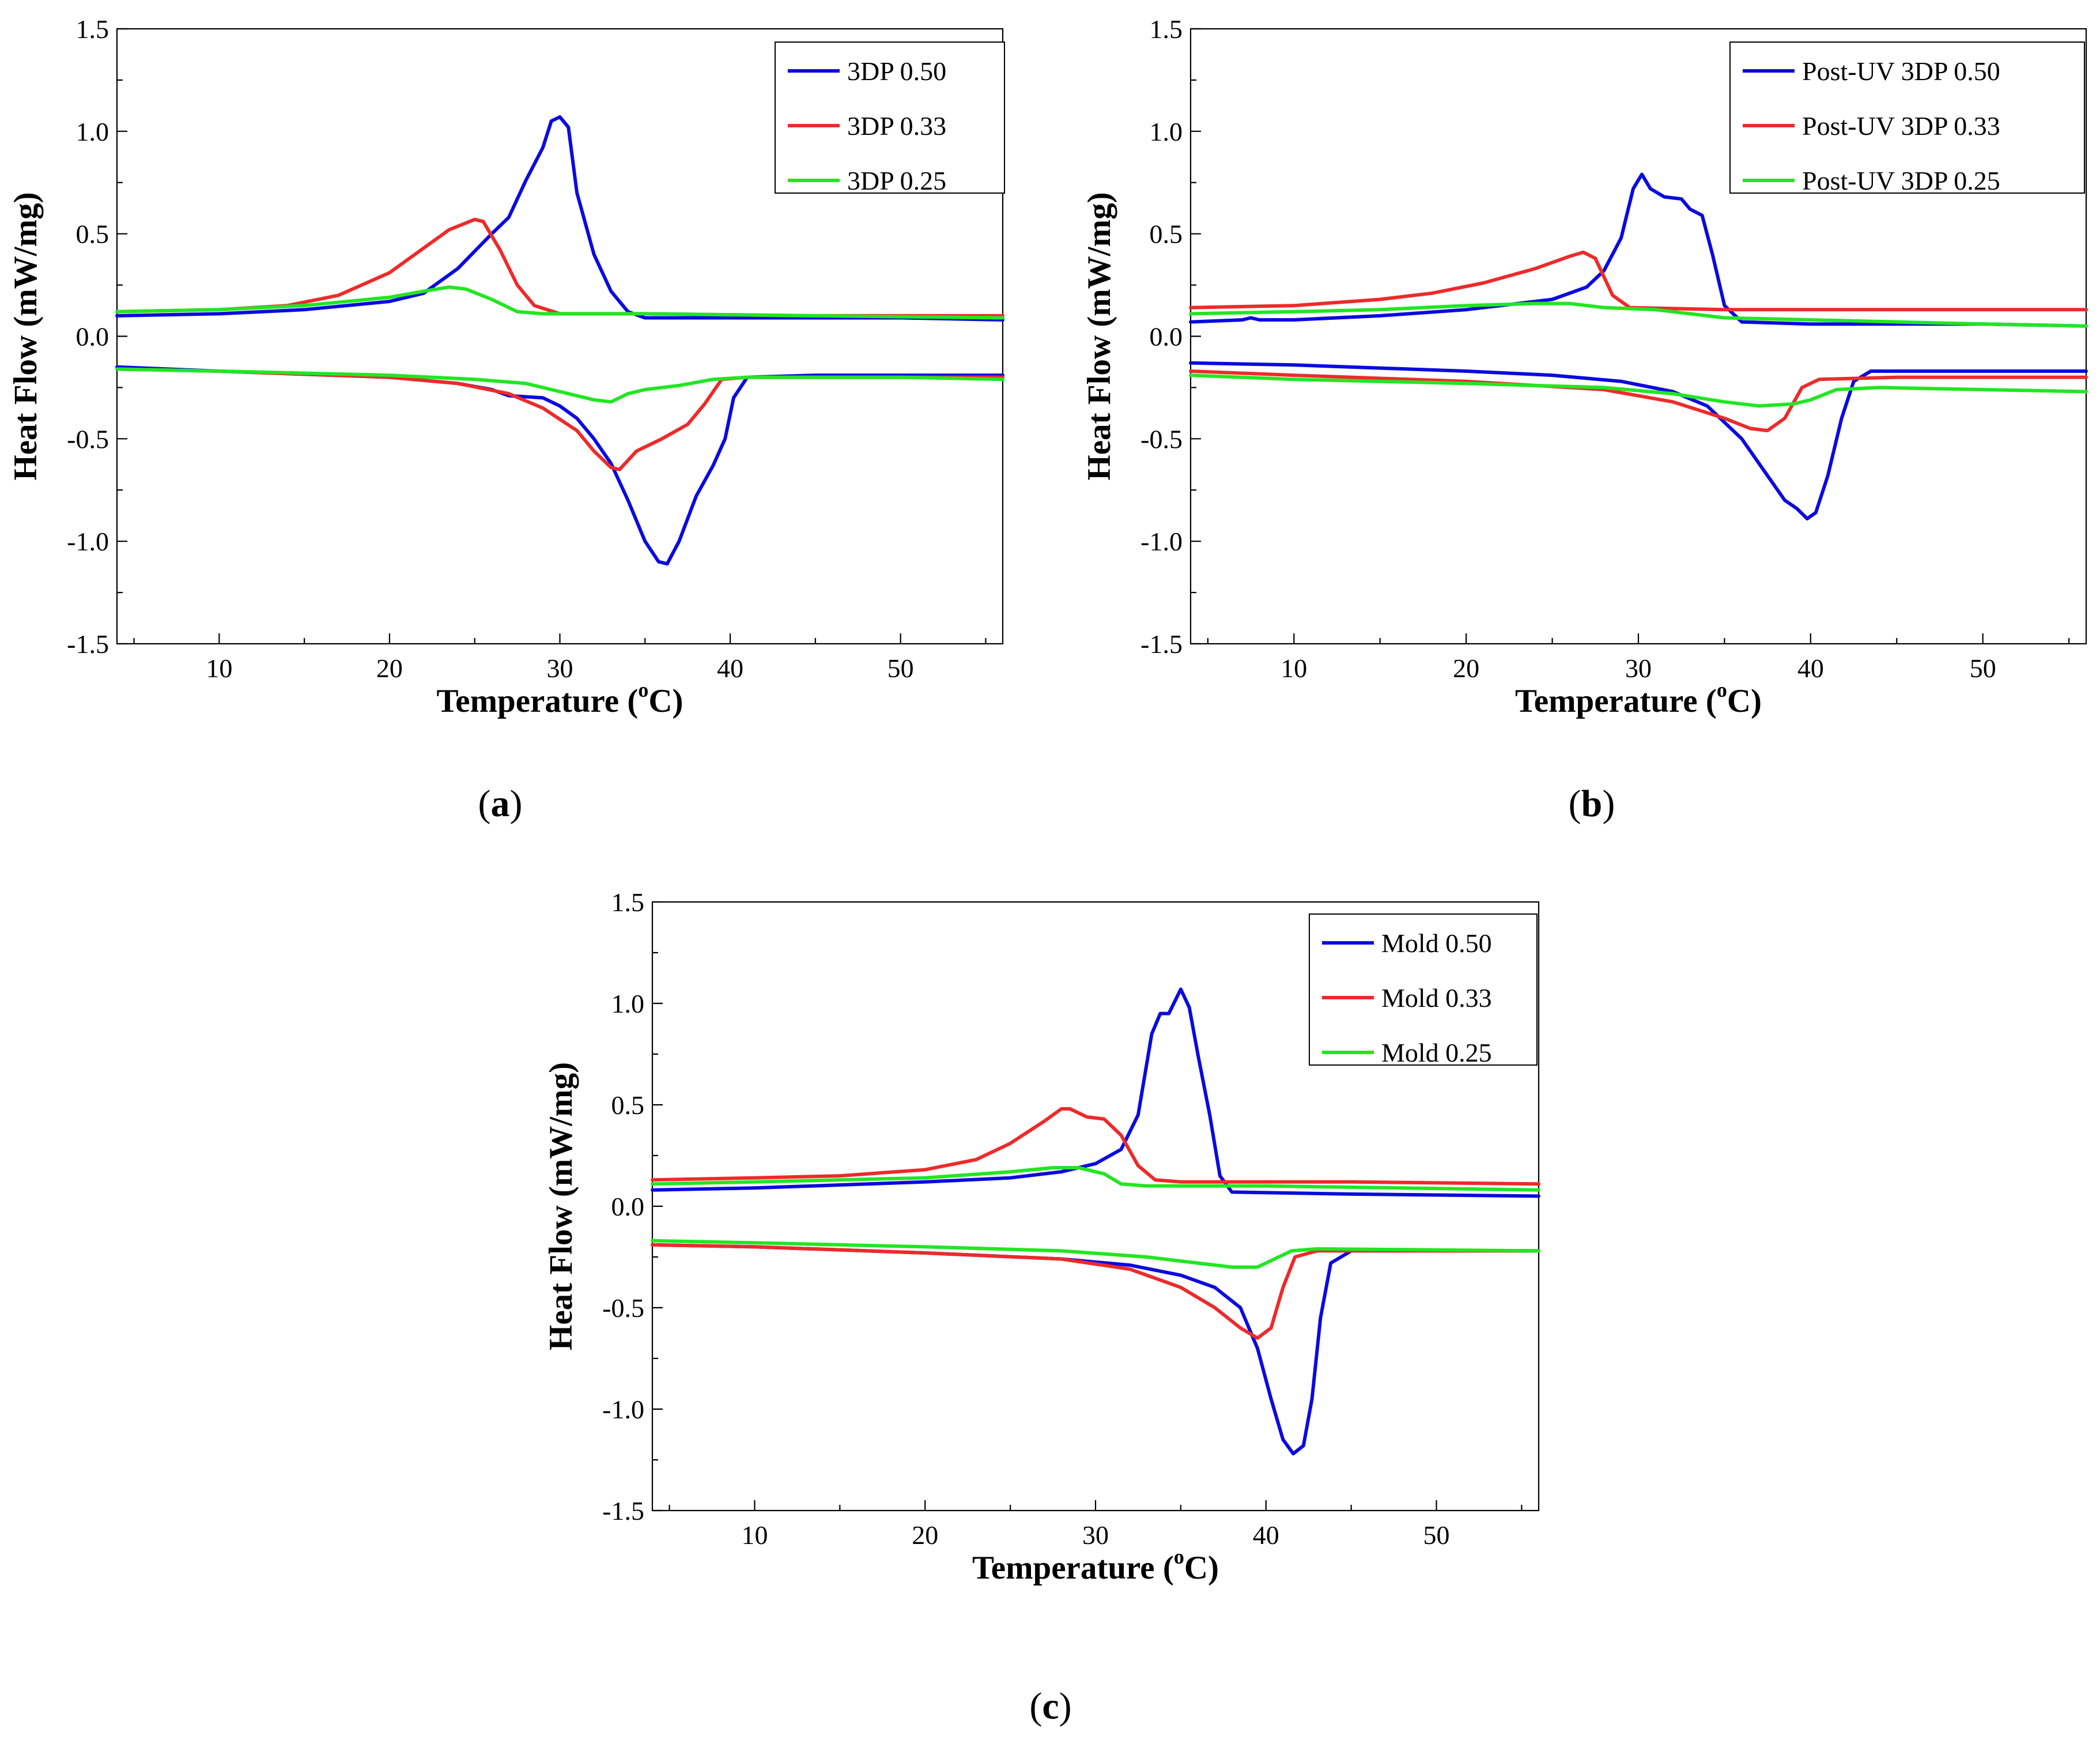 Image resolution: width=2100 pixels, height=1748 pixels. I want to click on panel-label-letter: c, so click(1050, 1706).